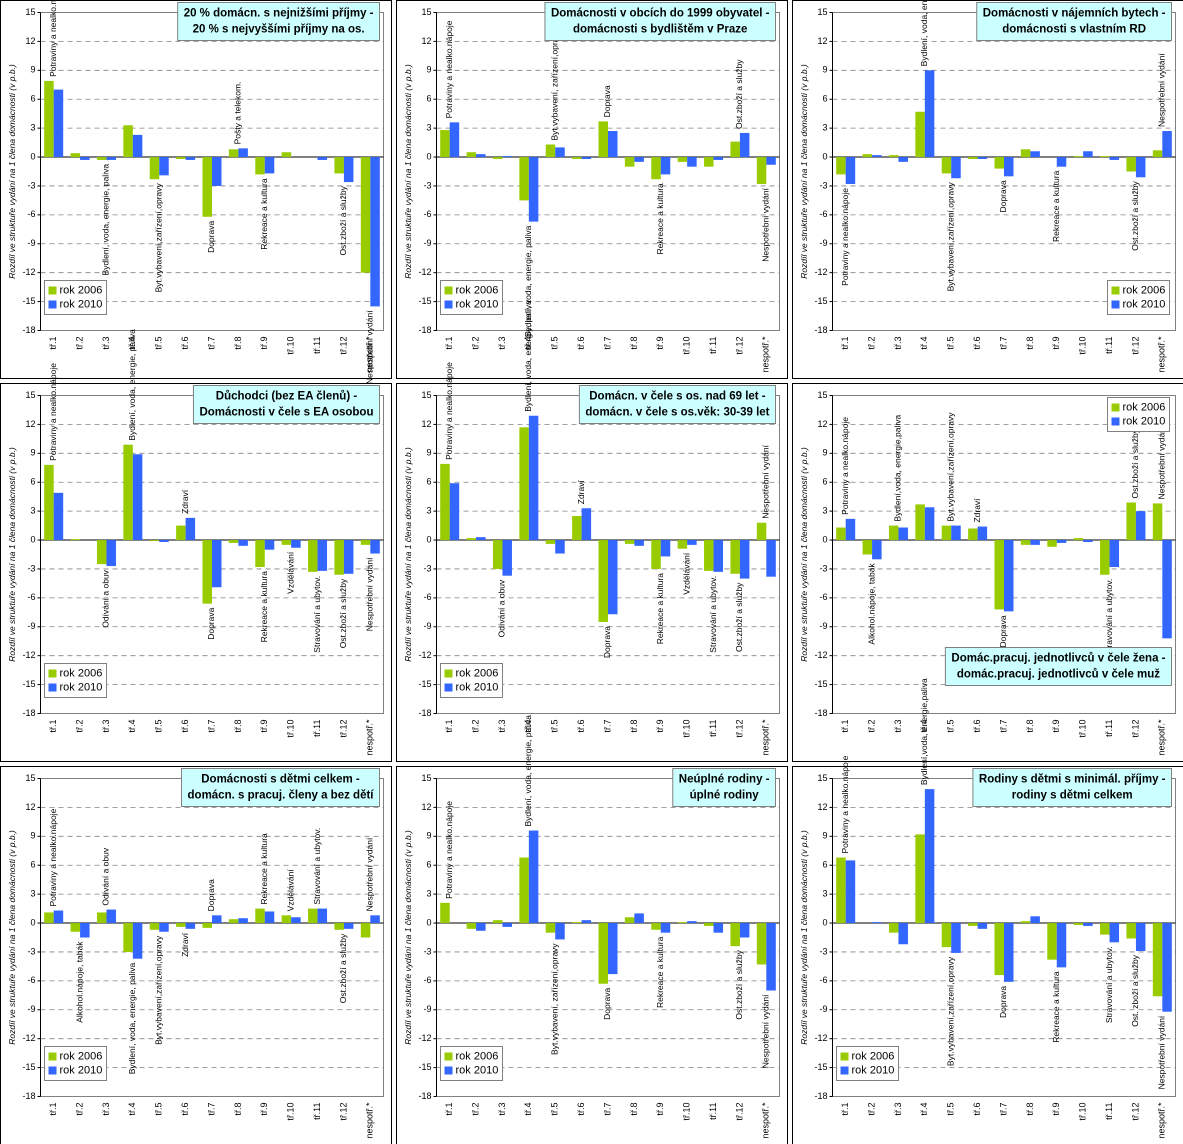 The image size is (1183, 1144). What do you see at coordinates (286, 413) in the screenshot?
I see `chart-title: Domácnosti v čele s EA osobou` at bounding box center [286, 413].